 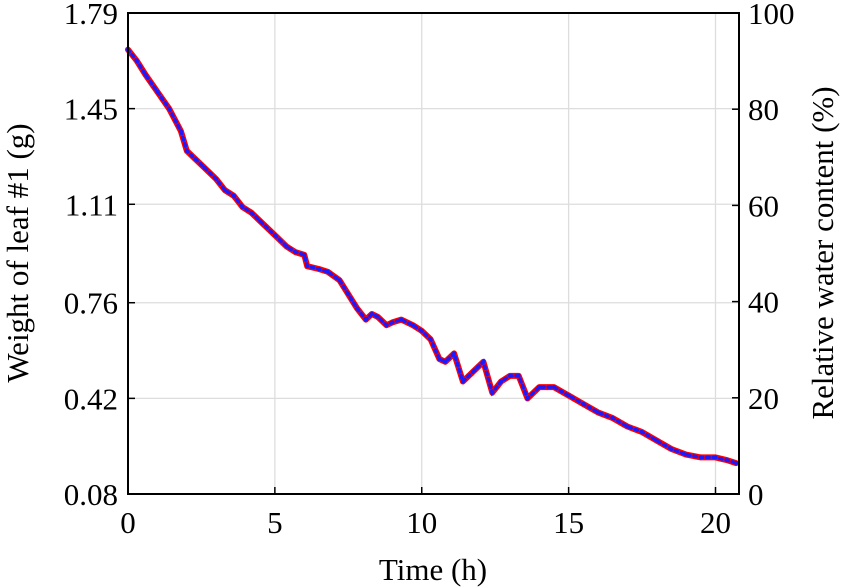 What do you see at coordinates (822, 252) in the screenshot?
I see `y-axis-right-label: Relative water content (%)` at bounding box center [822, 252].